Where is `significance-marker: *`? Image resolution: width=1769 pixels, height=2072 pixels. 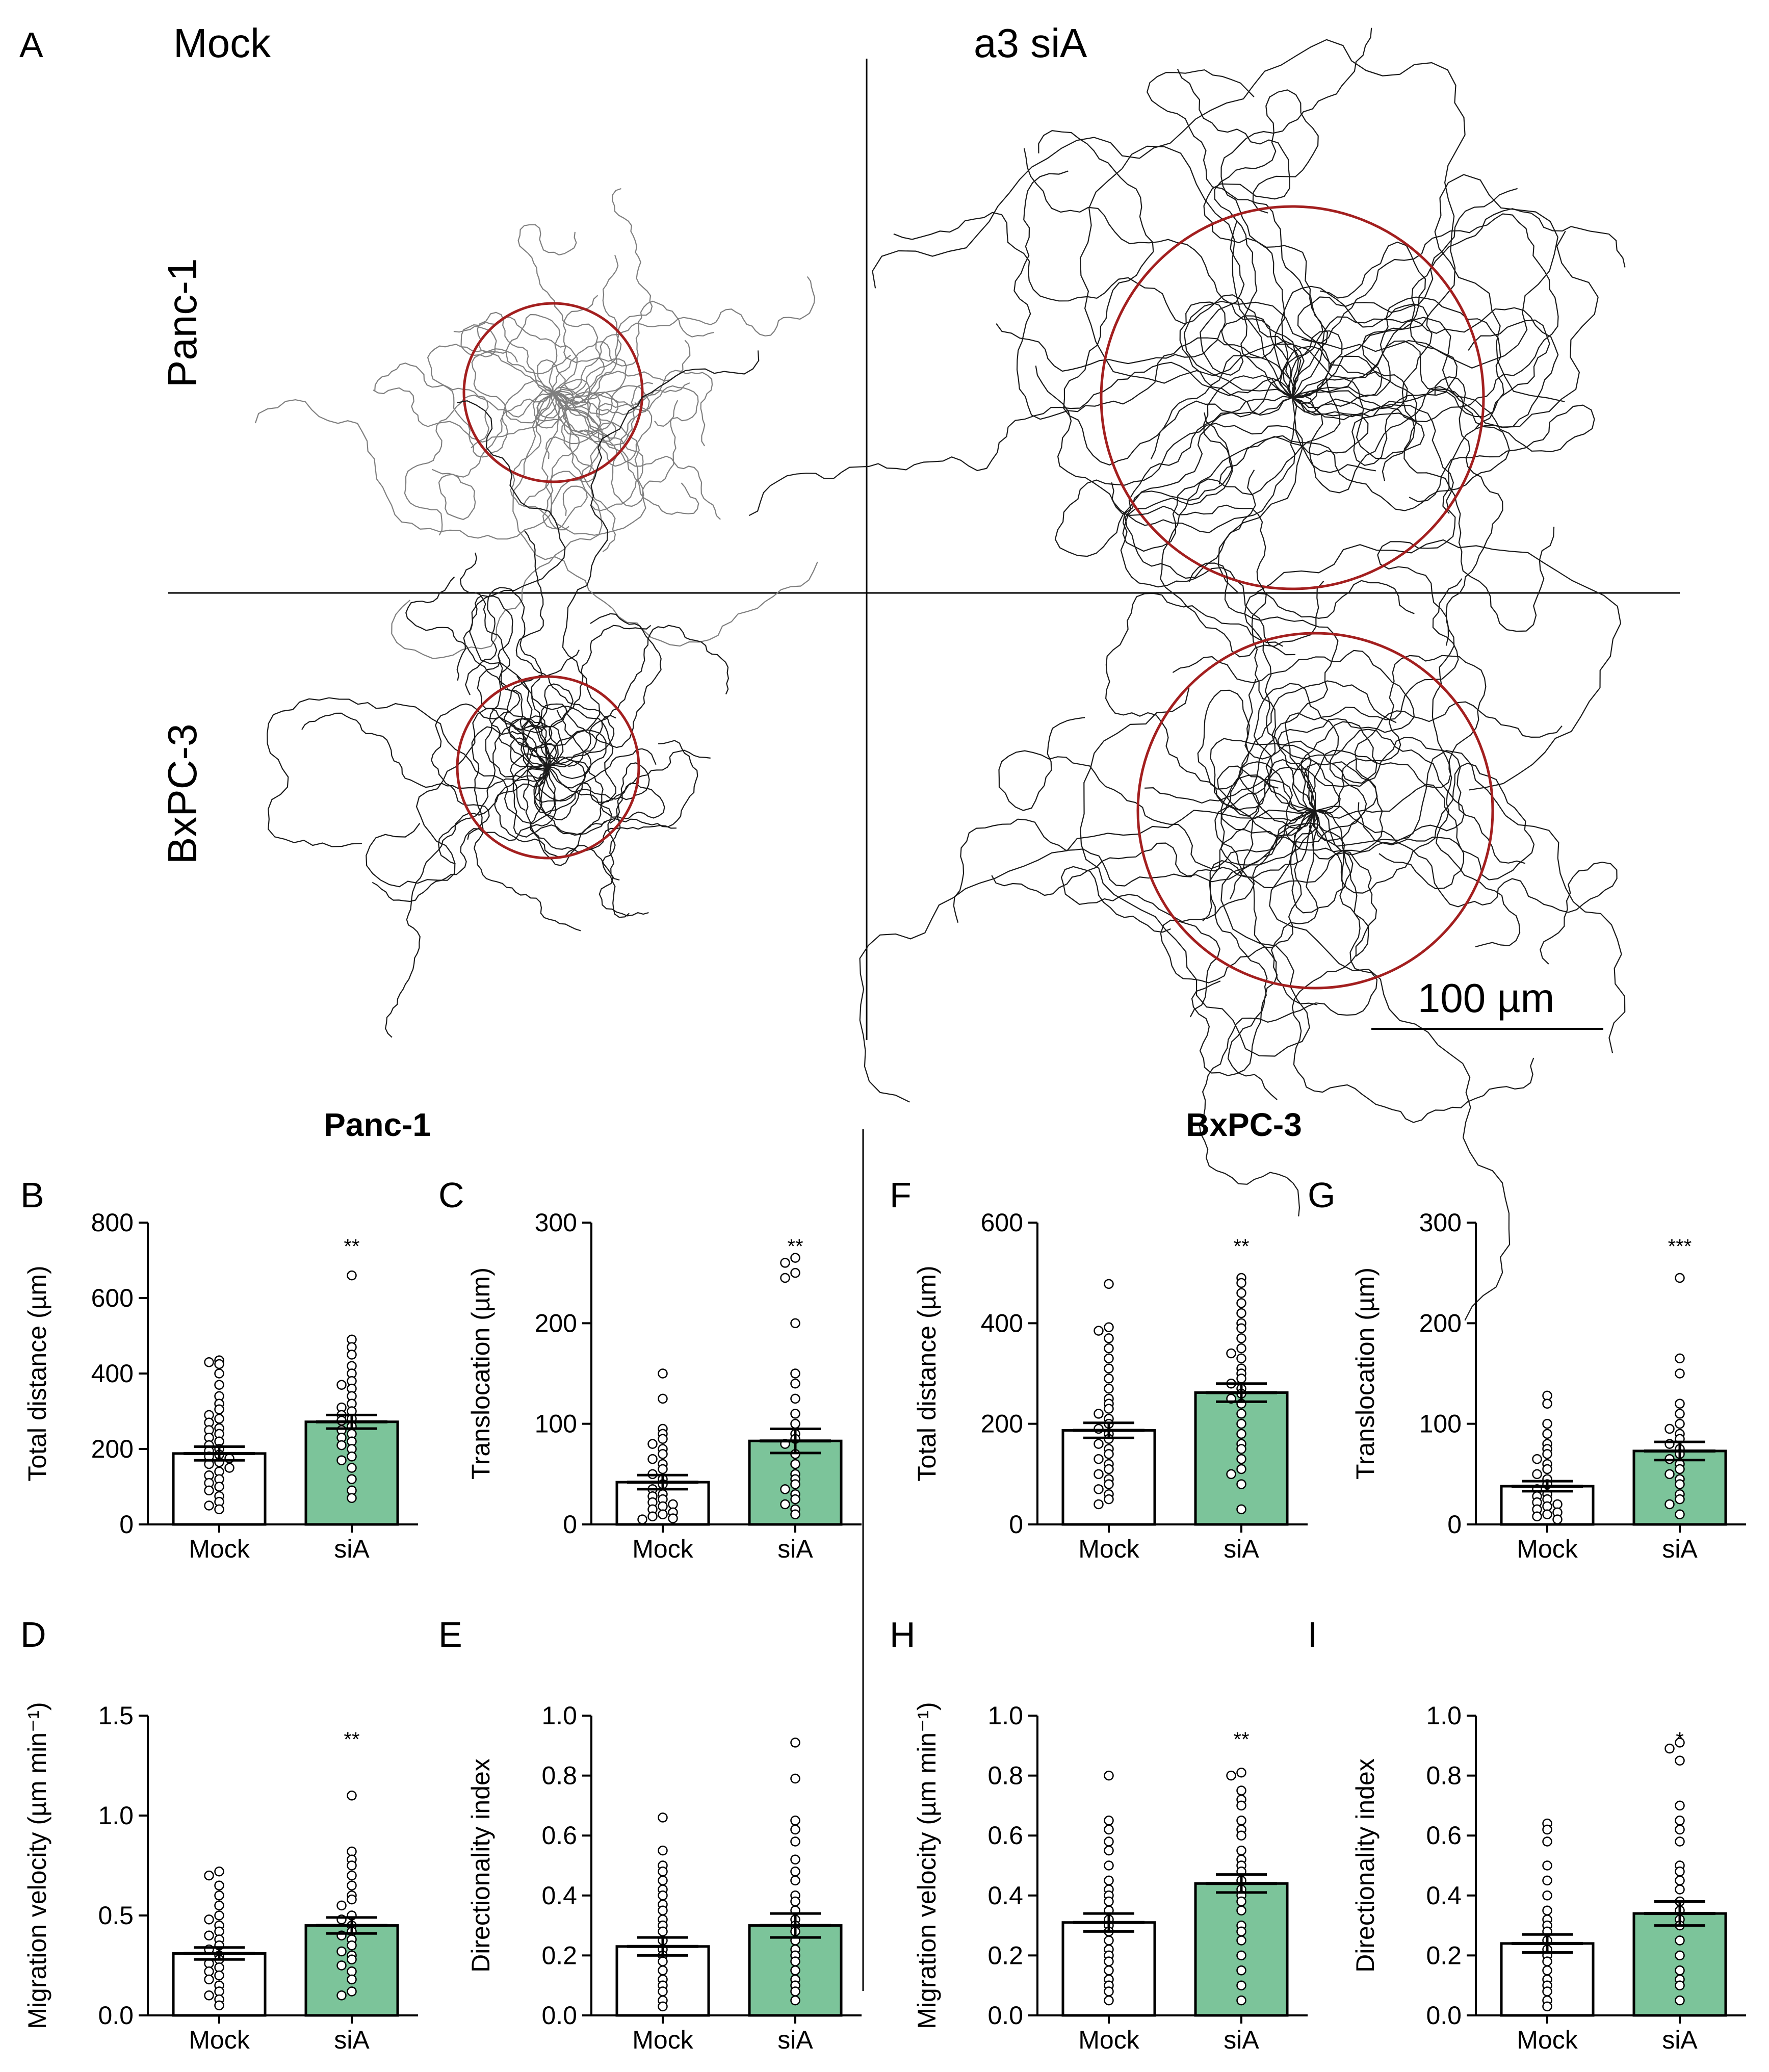 significance-marker: * is located at coordinates (1680, 1739).